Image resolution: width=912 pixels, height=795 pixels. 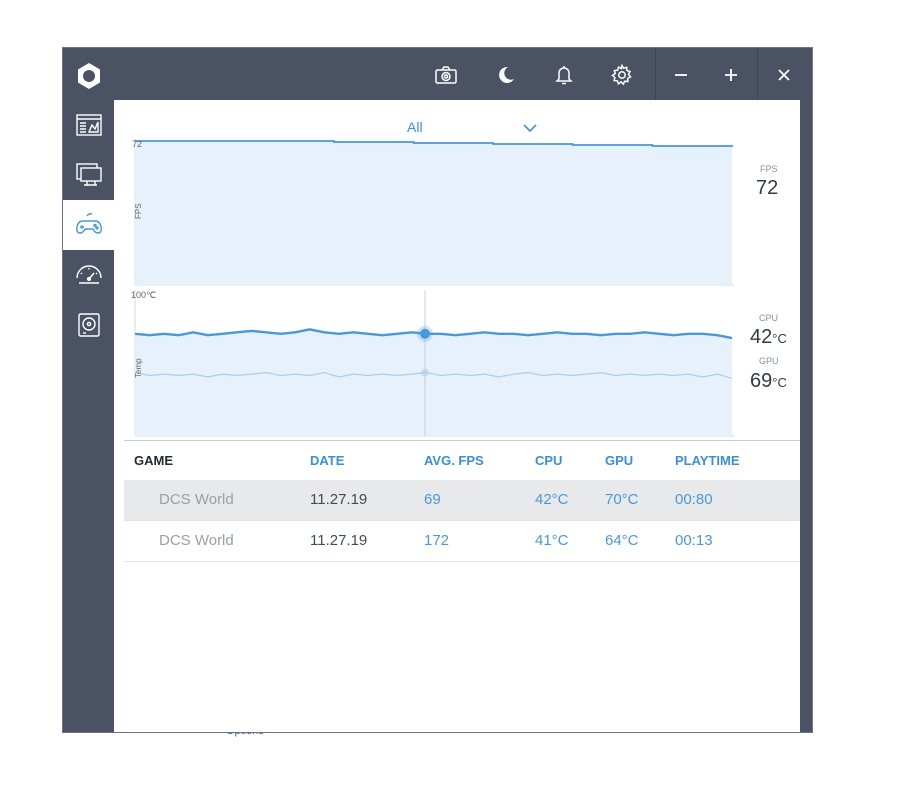 What do you see at coordinates (415, 127) in the screenshot?
I see `filter-selected-label: All` at bounding box center [415, 127].